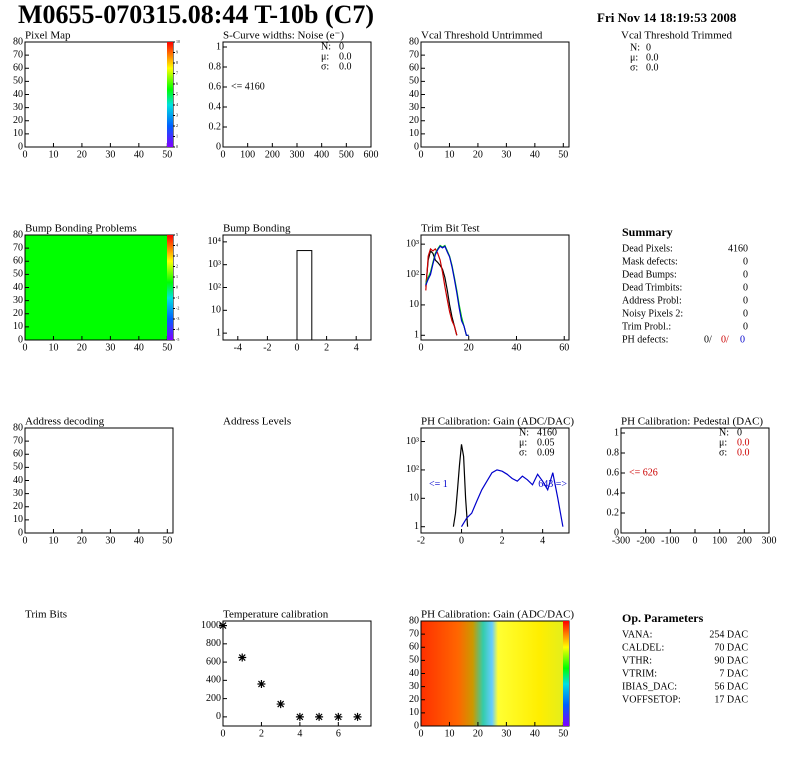 The width and height of the screenshot is (796, 772). I want to click on x-tick-label: -2, so click(267, 347).